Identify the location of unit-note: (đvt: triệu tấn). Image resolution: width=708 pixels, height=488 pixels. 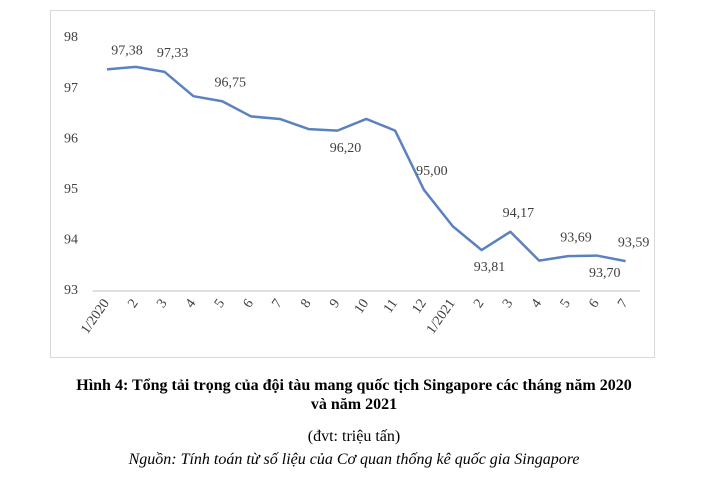
(354, 436).